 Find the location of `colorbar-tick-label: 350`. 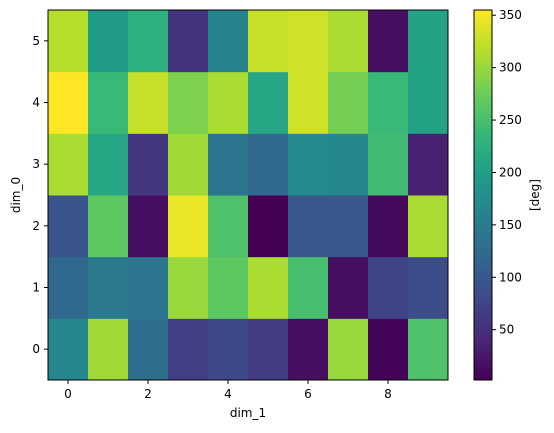

colorbar-tick-label: 350 is located at coordinates (510, 15).